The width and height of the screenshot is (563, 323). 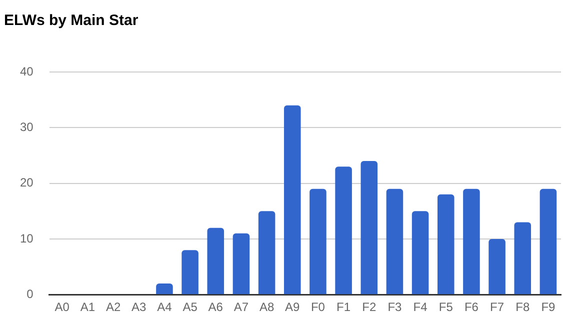 I want to click on x-tick-label: F9, so click(x=548, y=307).